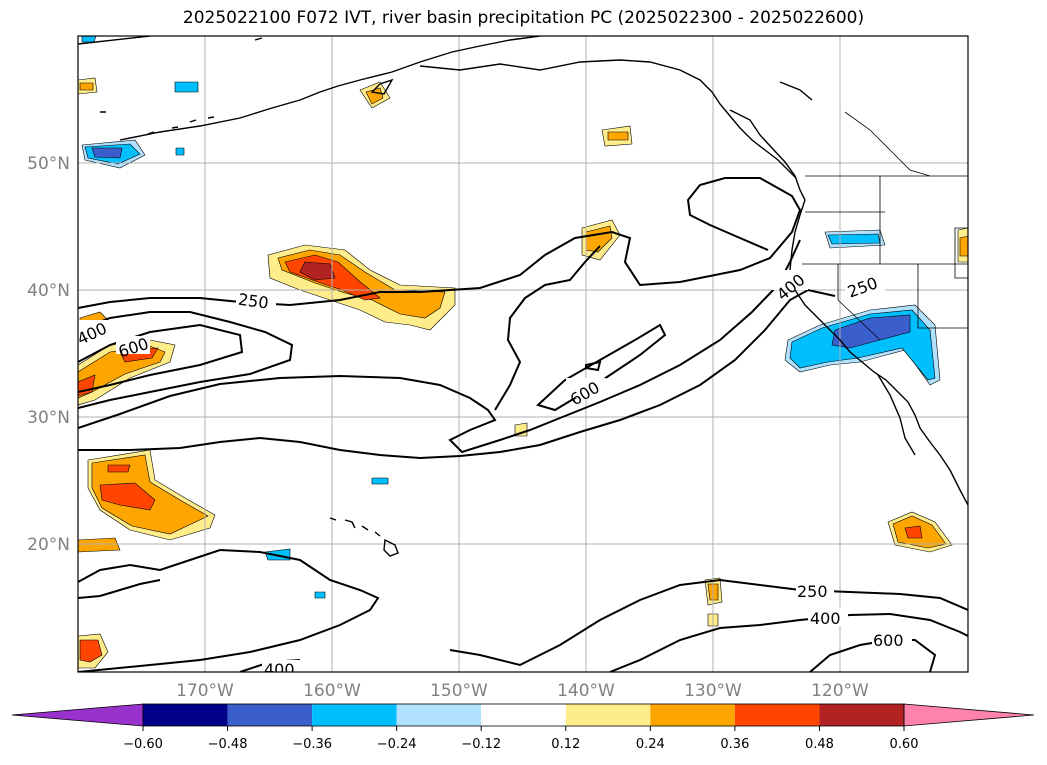 The width and height of the screenshot is (1047, 765). I want to click on latitude-labels: 50°N 40°N 30°N 20°N, so click(48, 354).